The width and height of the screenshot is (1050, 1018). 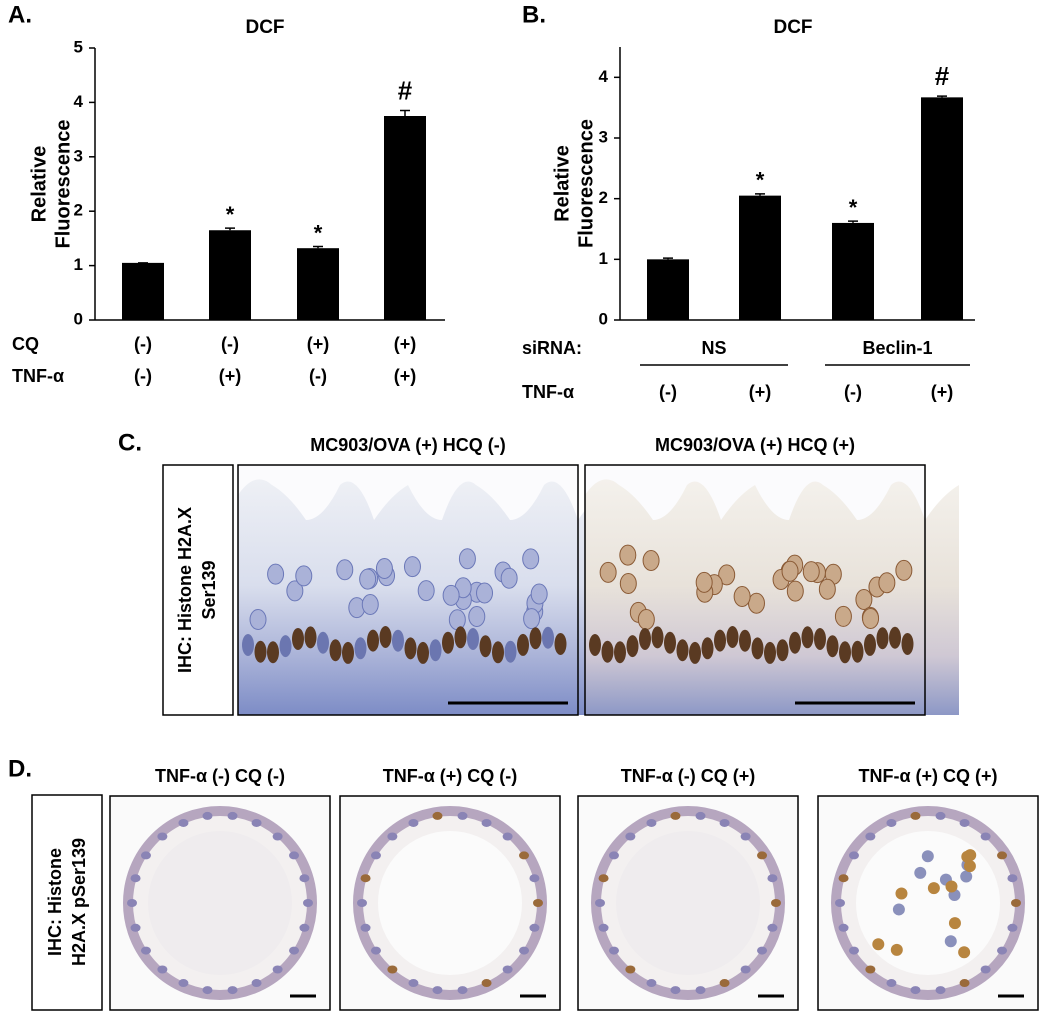 I want to click on y-tick-label: 3, so click(x=603, y=136).